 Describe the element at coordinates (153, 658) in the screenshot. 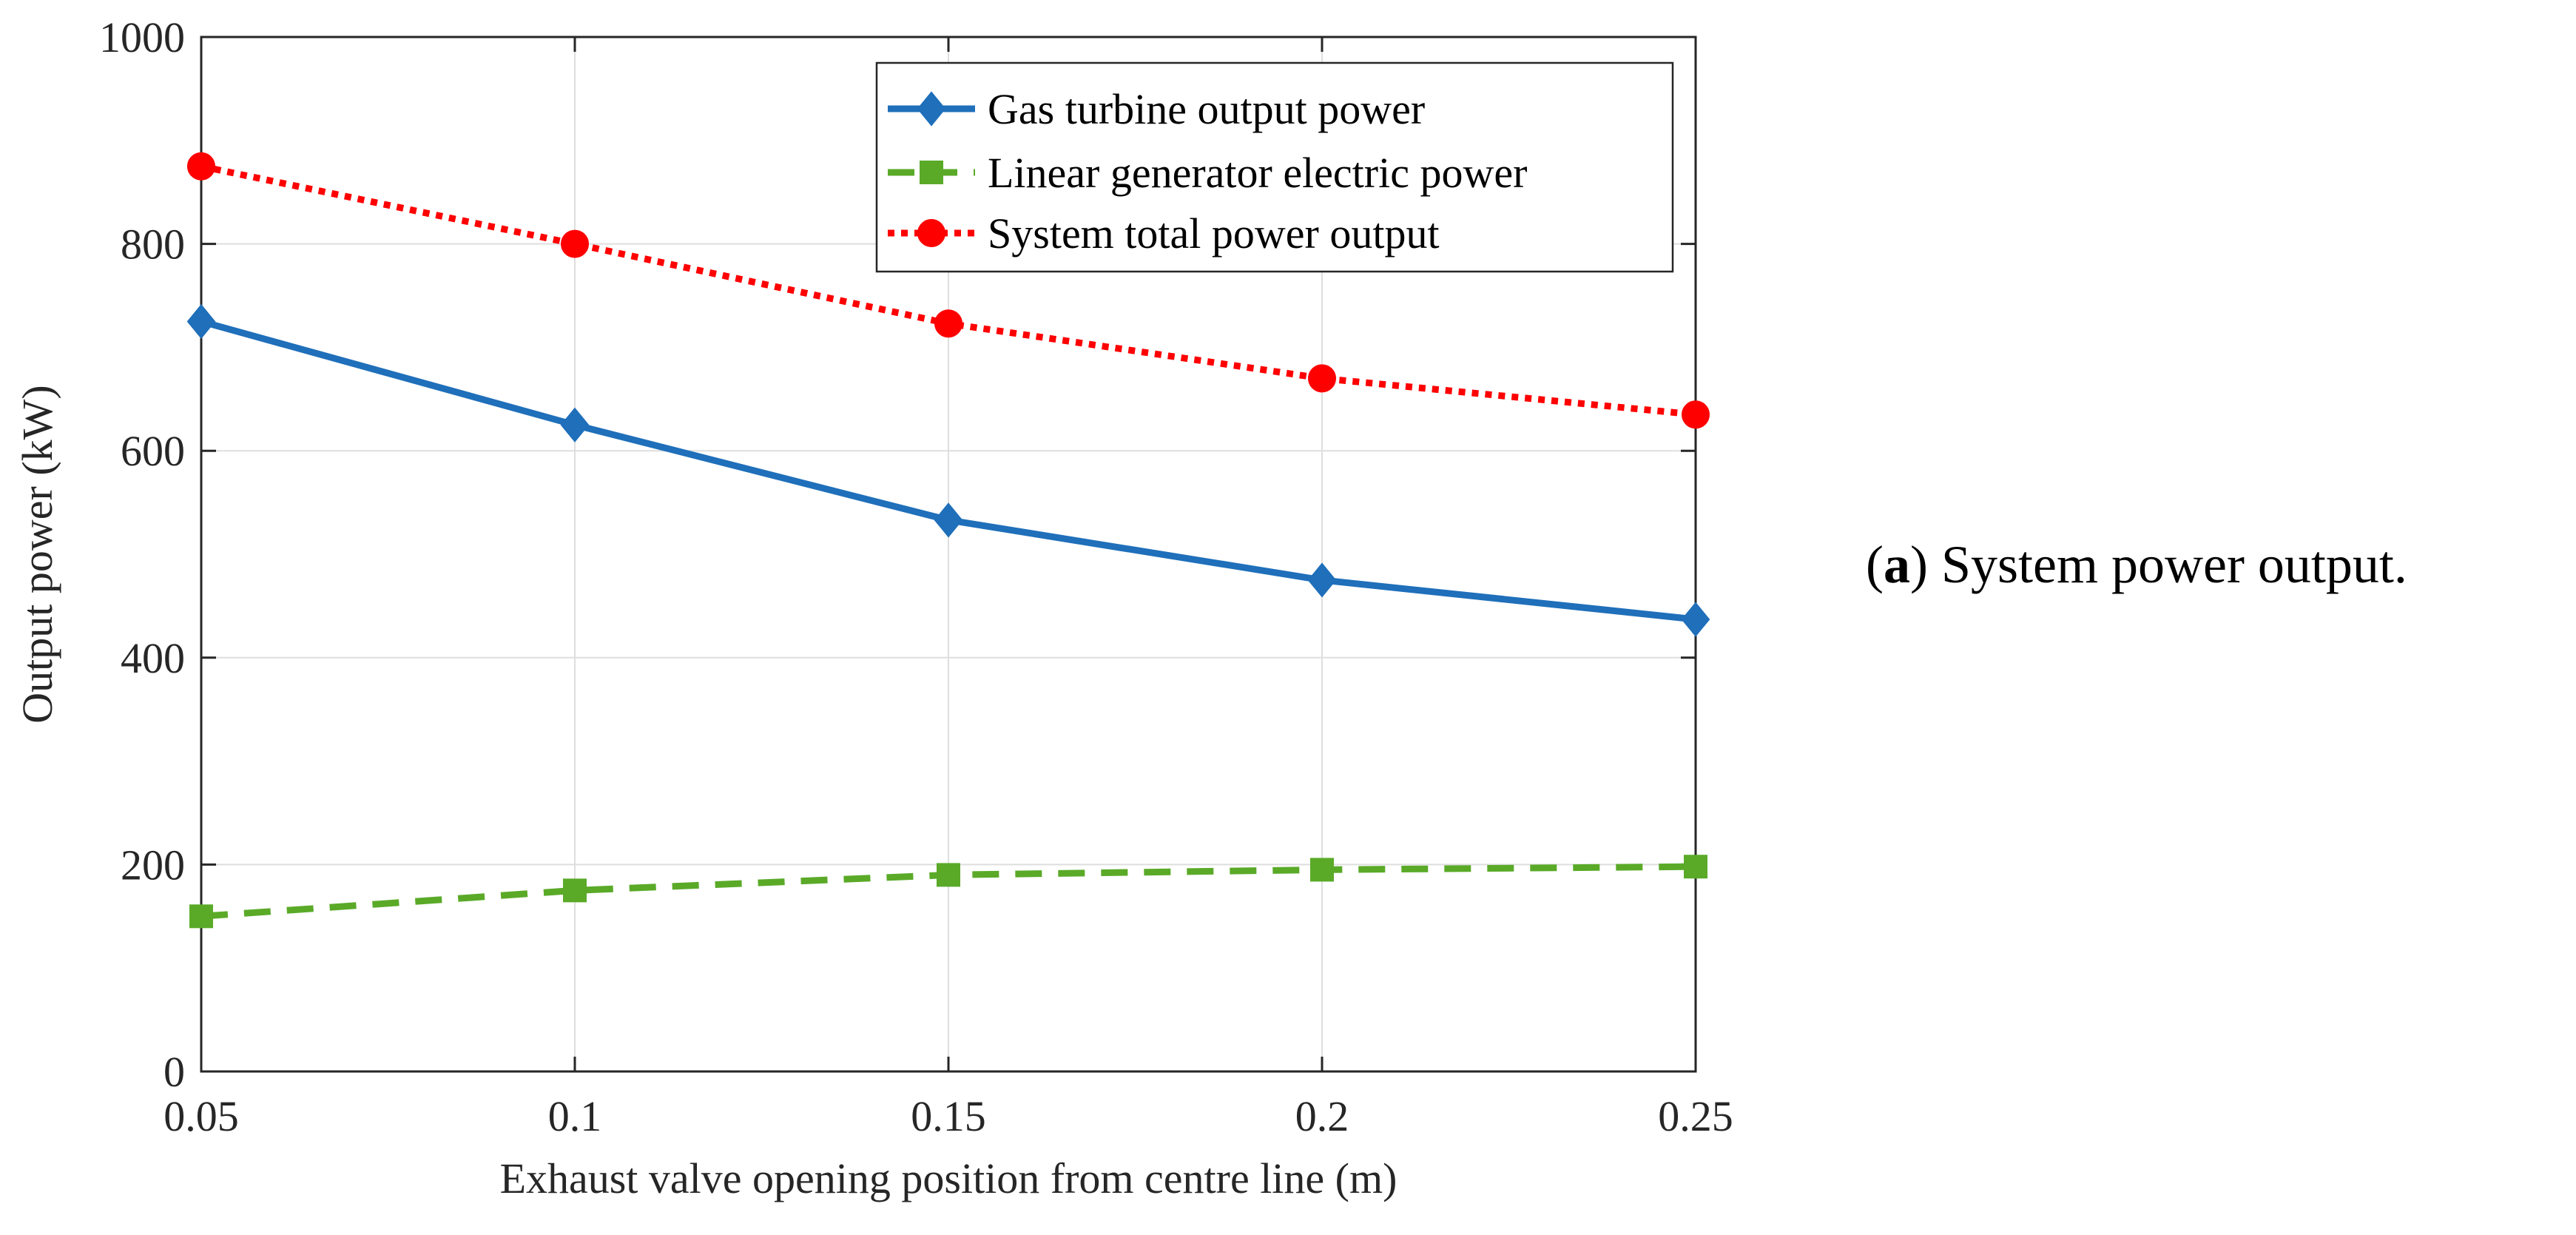

I see `y-tick-label: 400` at that location.